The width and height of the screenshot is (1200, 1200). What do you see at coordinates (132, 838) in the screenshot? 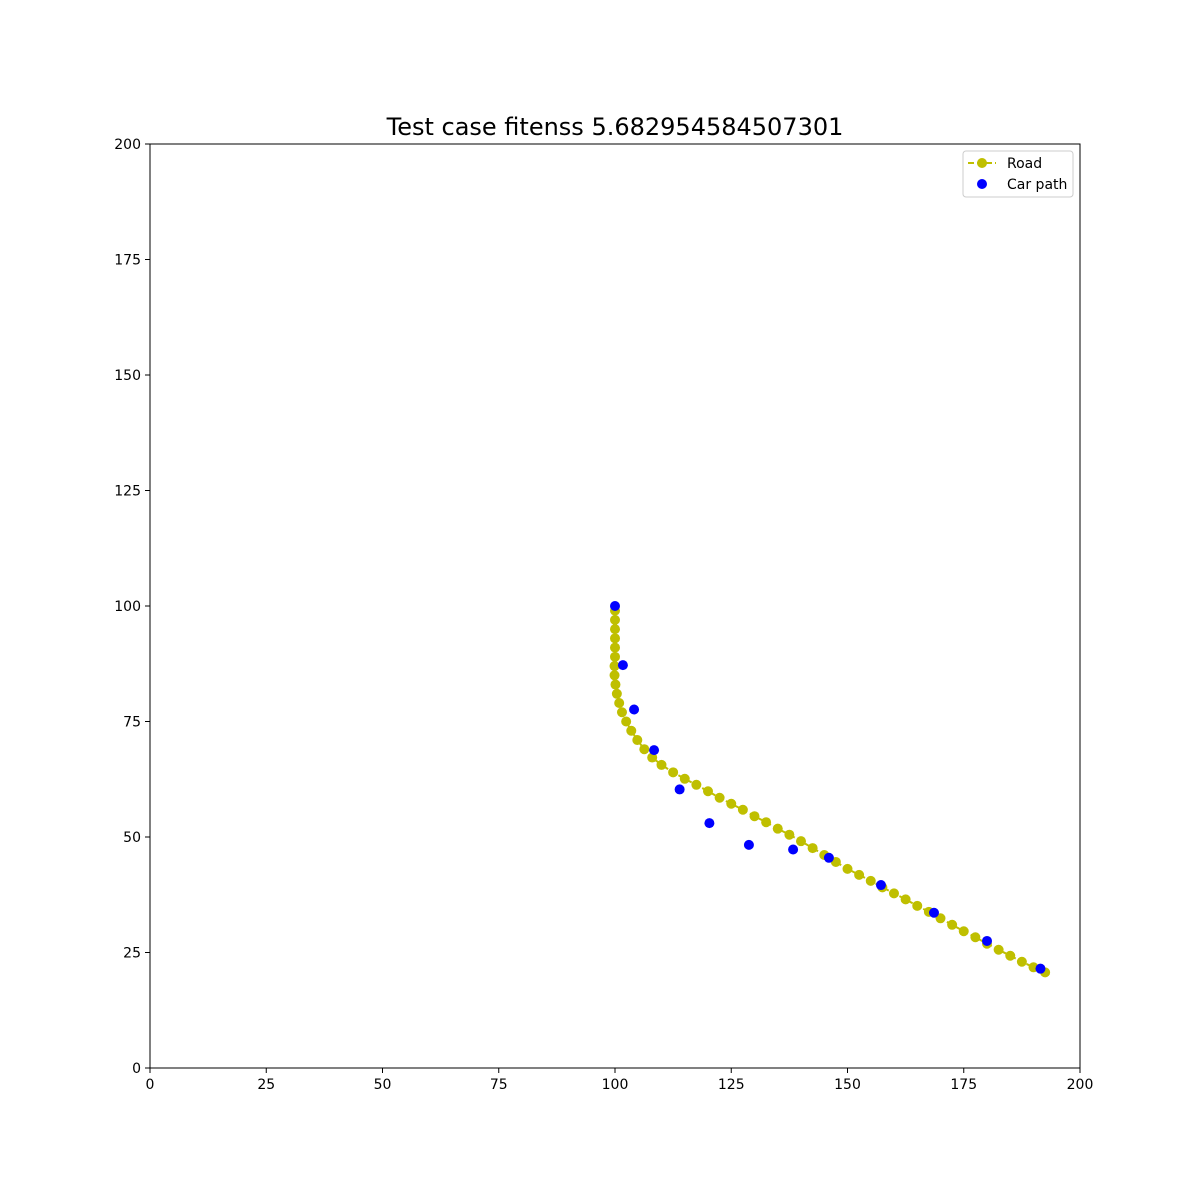
I see `y-tick-label: 50` at bounding box center [132, 838].